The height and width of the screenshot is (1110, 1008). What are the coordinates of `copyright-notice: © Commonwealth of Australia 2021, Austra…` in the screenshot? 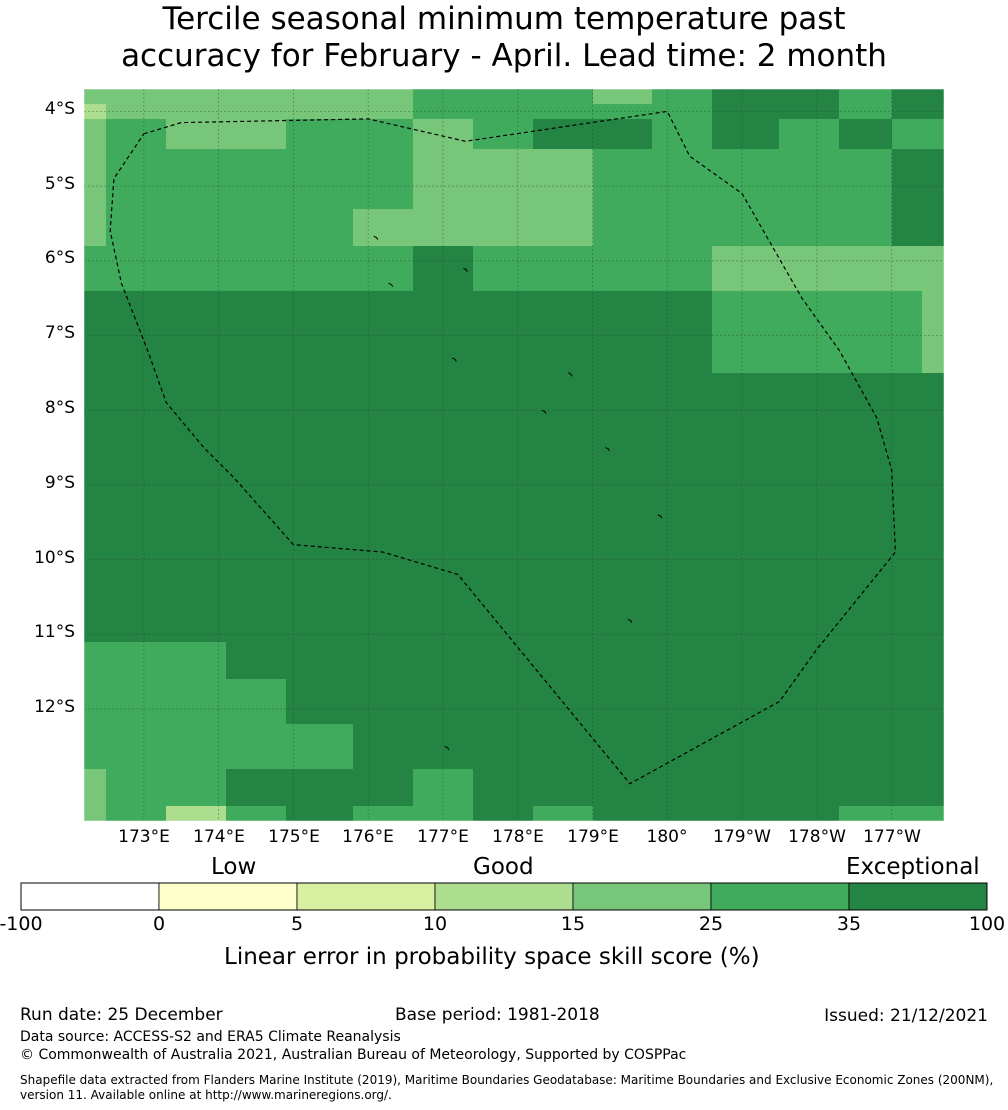 It's located at (353, 1055).